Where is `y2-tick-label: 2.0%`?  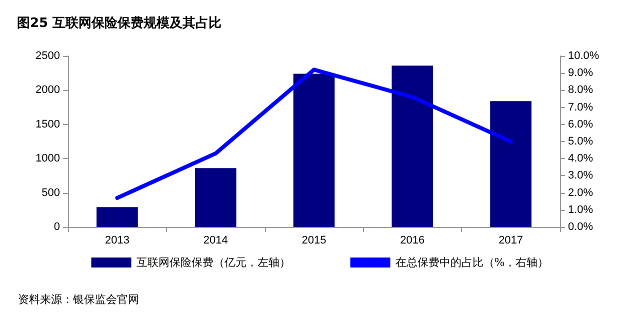 y2-tick-label: 2.0% is located at coordinates (581, 192).